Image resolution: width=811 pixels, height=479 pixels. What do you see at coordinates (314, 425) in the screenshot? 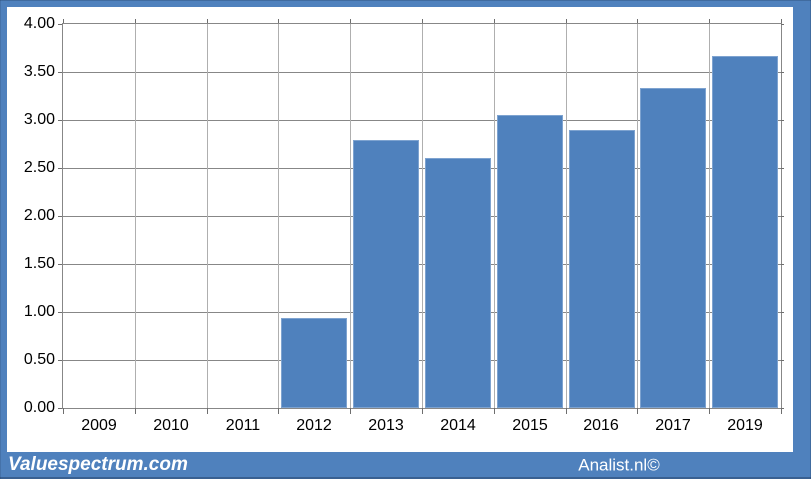
I see `x-tick-label: 2012` at bounding box center [314, 425].